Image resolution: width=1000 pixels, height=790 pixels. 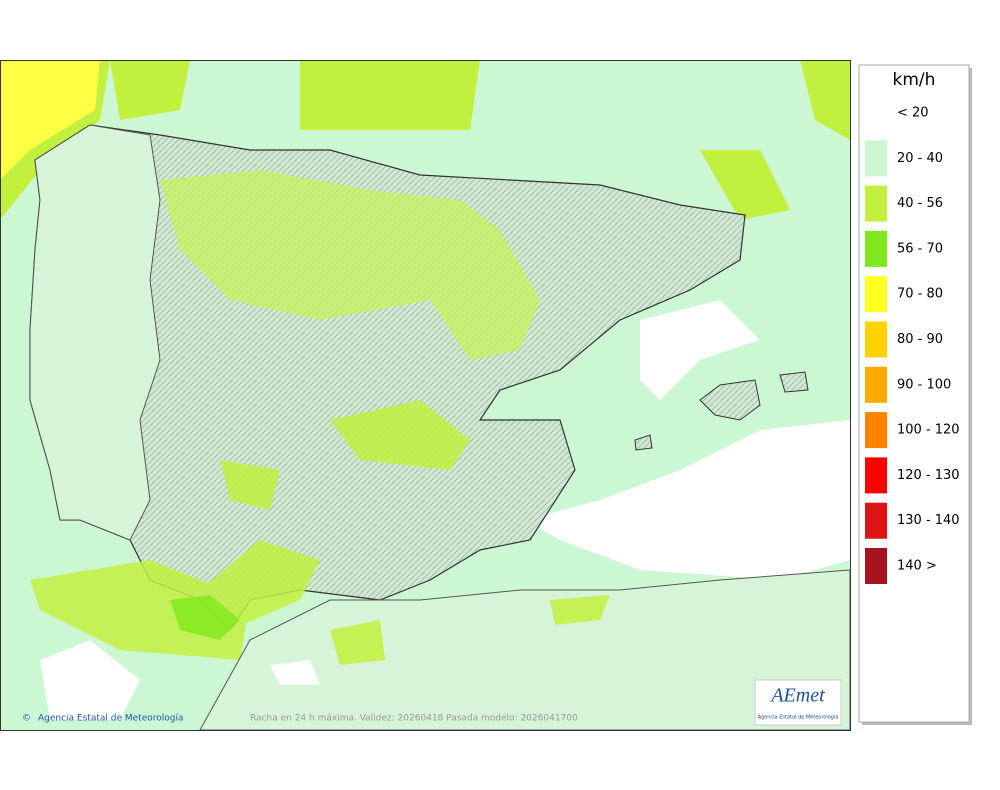 I want to click on logo-box, so click(x=798, y=702).